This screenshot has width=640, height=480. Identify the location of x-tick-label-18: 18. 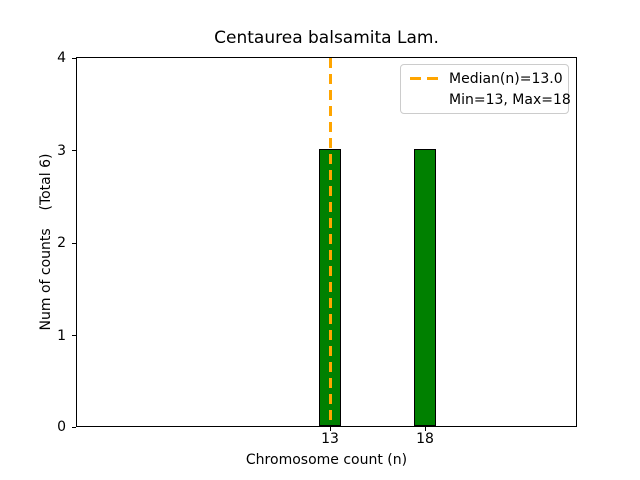
(425, 439).